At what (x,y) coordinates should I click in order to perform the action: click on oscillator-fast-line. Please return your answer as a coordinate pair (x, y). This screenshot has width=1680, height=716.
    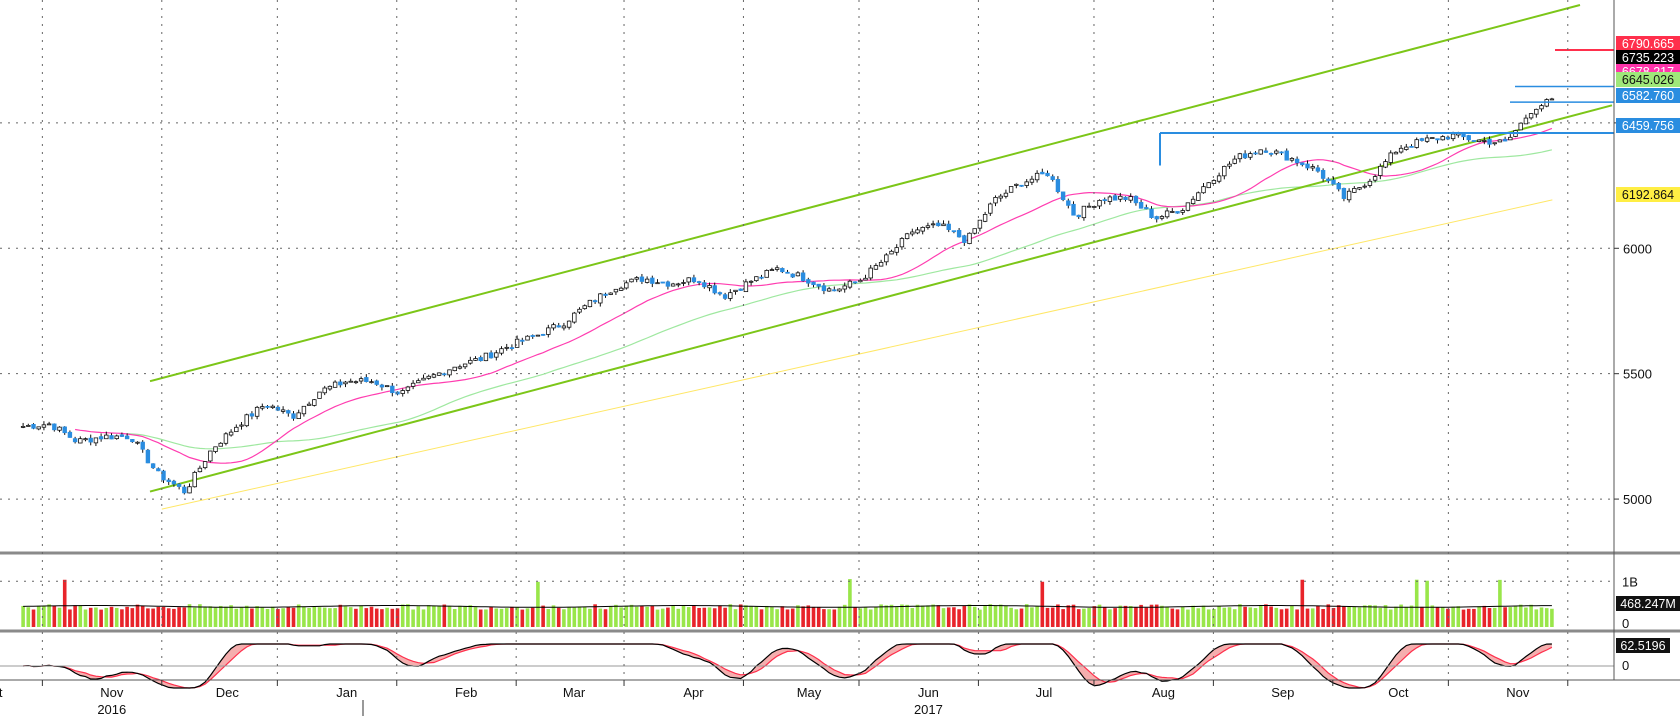
    Looking at the image, I should click on (787, 666).